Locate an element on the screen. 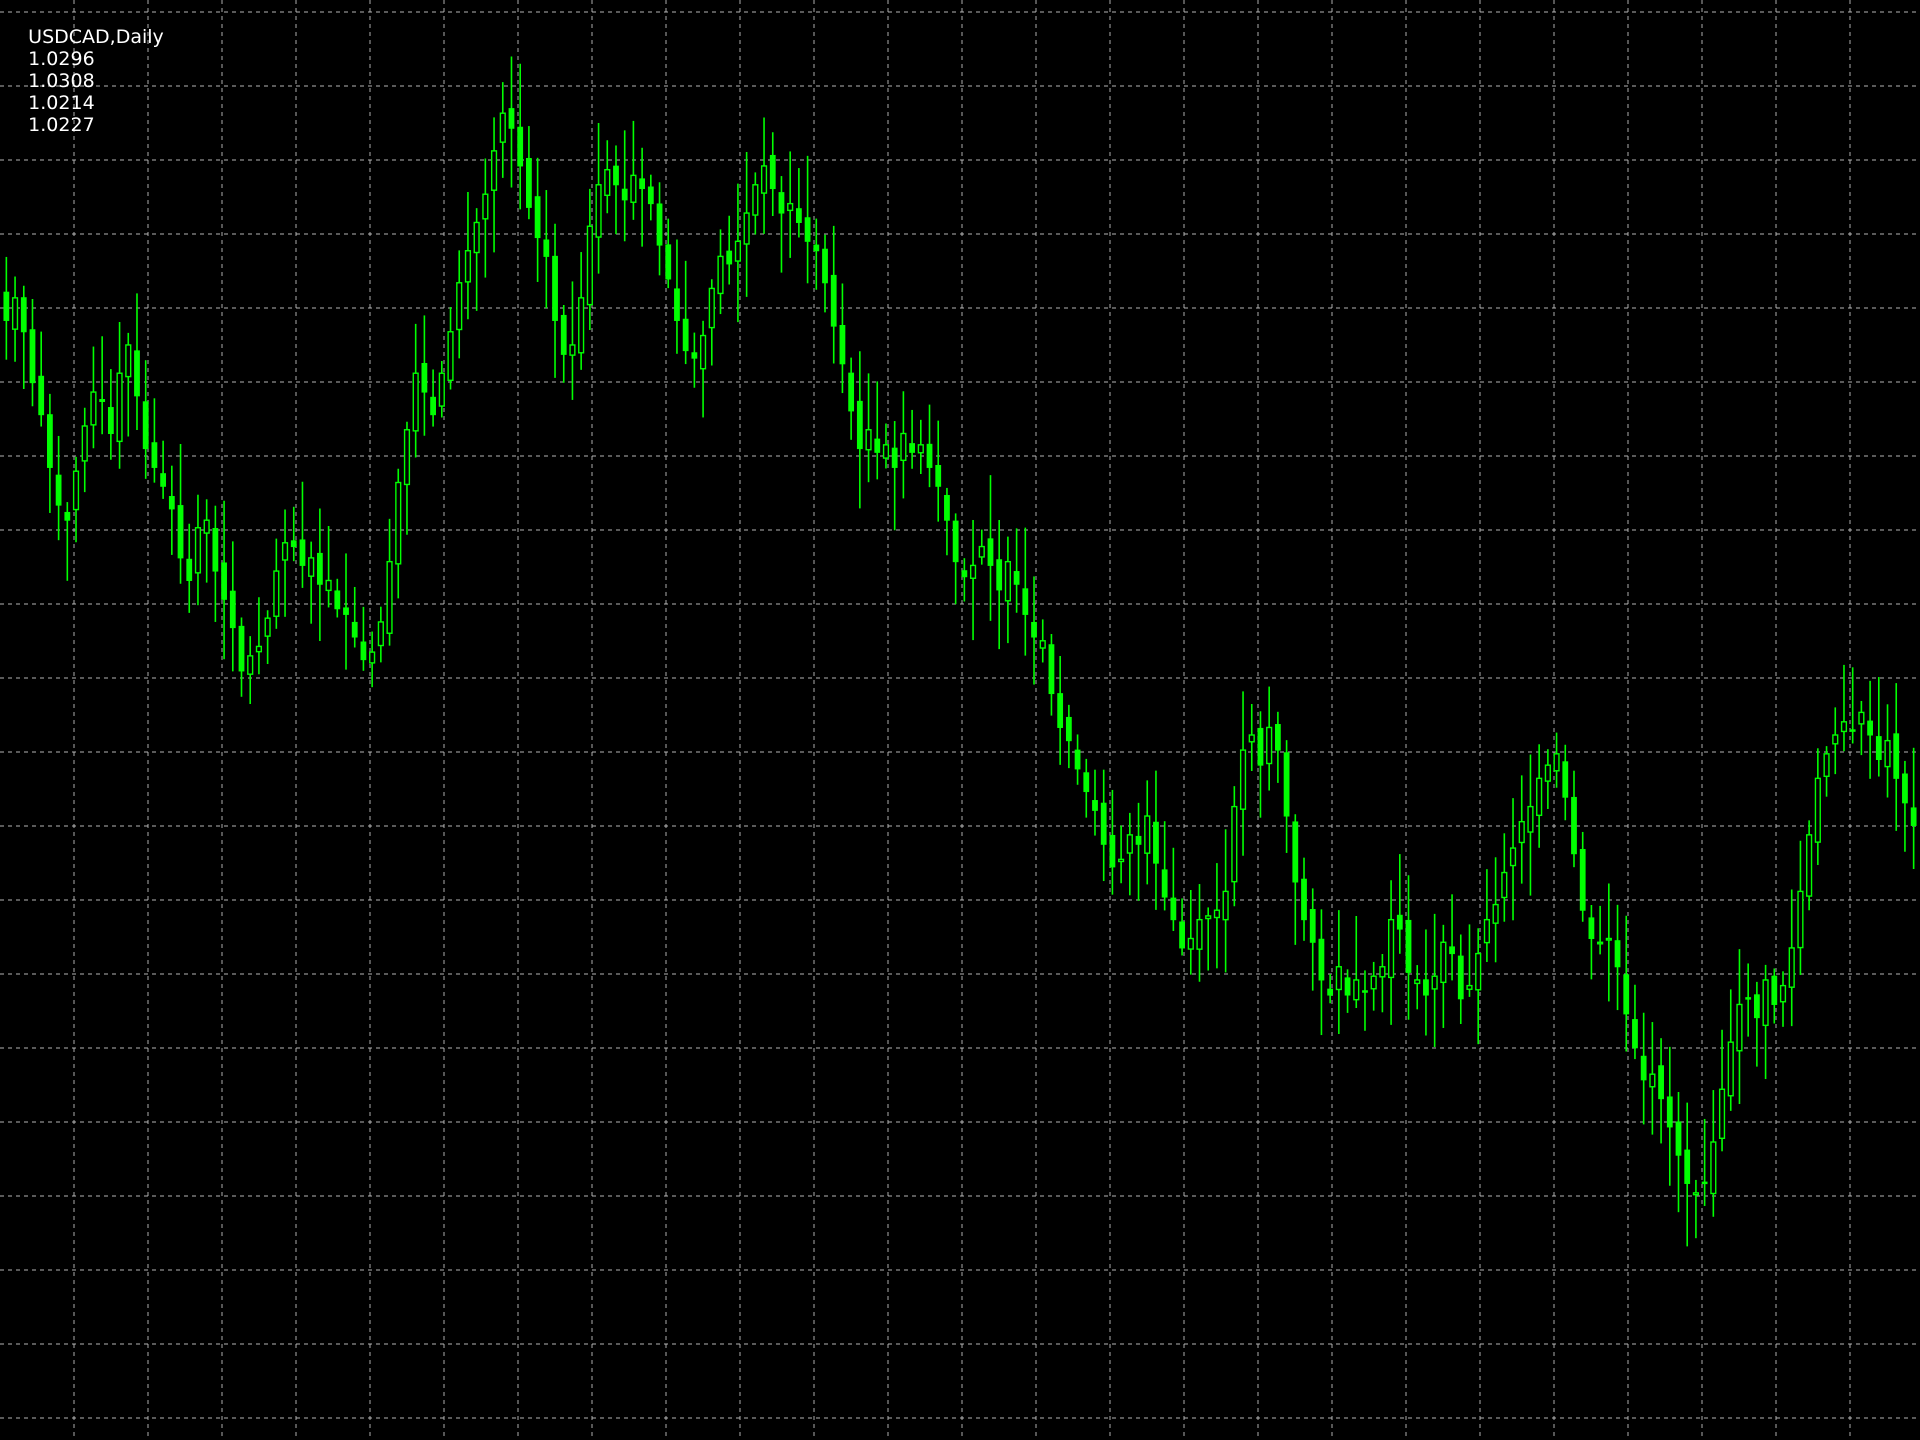 This screenshot has width=1920, height=1440. symbol-label: USDCAD,Daily is located at coordinates (96, 37).